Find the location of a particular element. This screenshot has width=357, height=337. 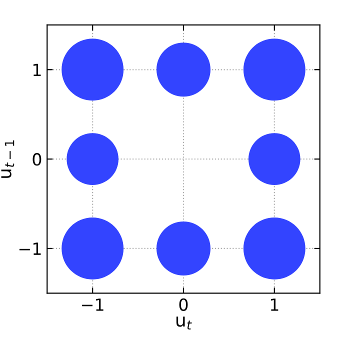

y-axis-title: u$_{t−1}$ is located at coordinates (7, 159).